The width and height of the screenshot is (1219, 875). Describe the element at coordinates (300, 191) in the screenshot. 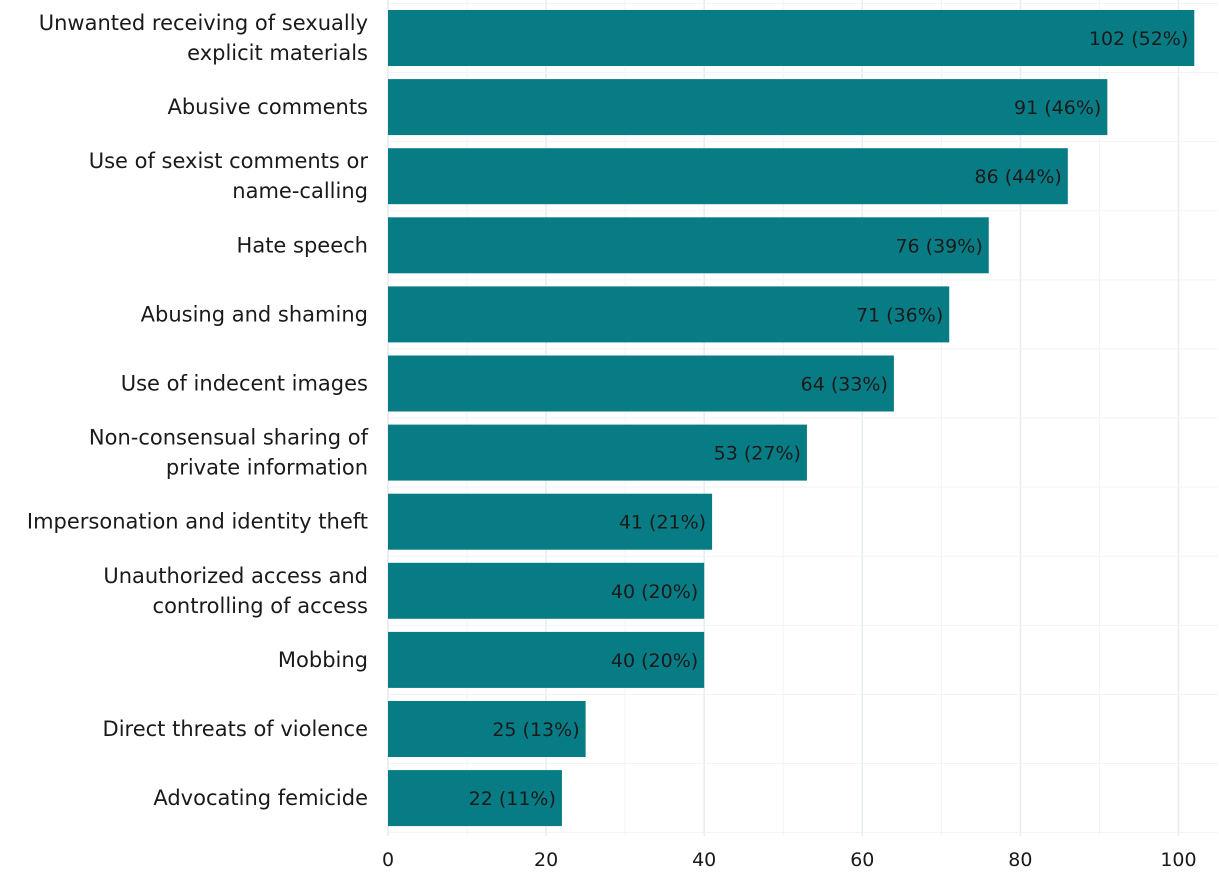

I see `category-label-line: name-calling` at that location.